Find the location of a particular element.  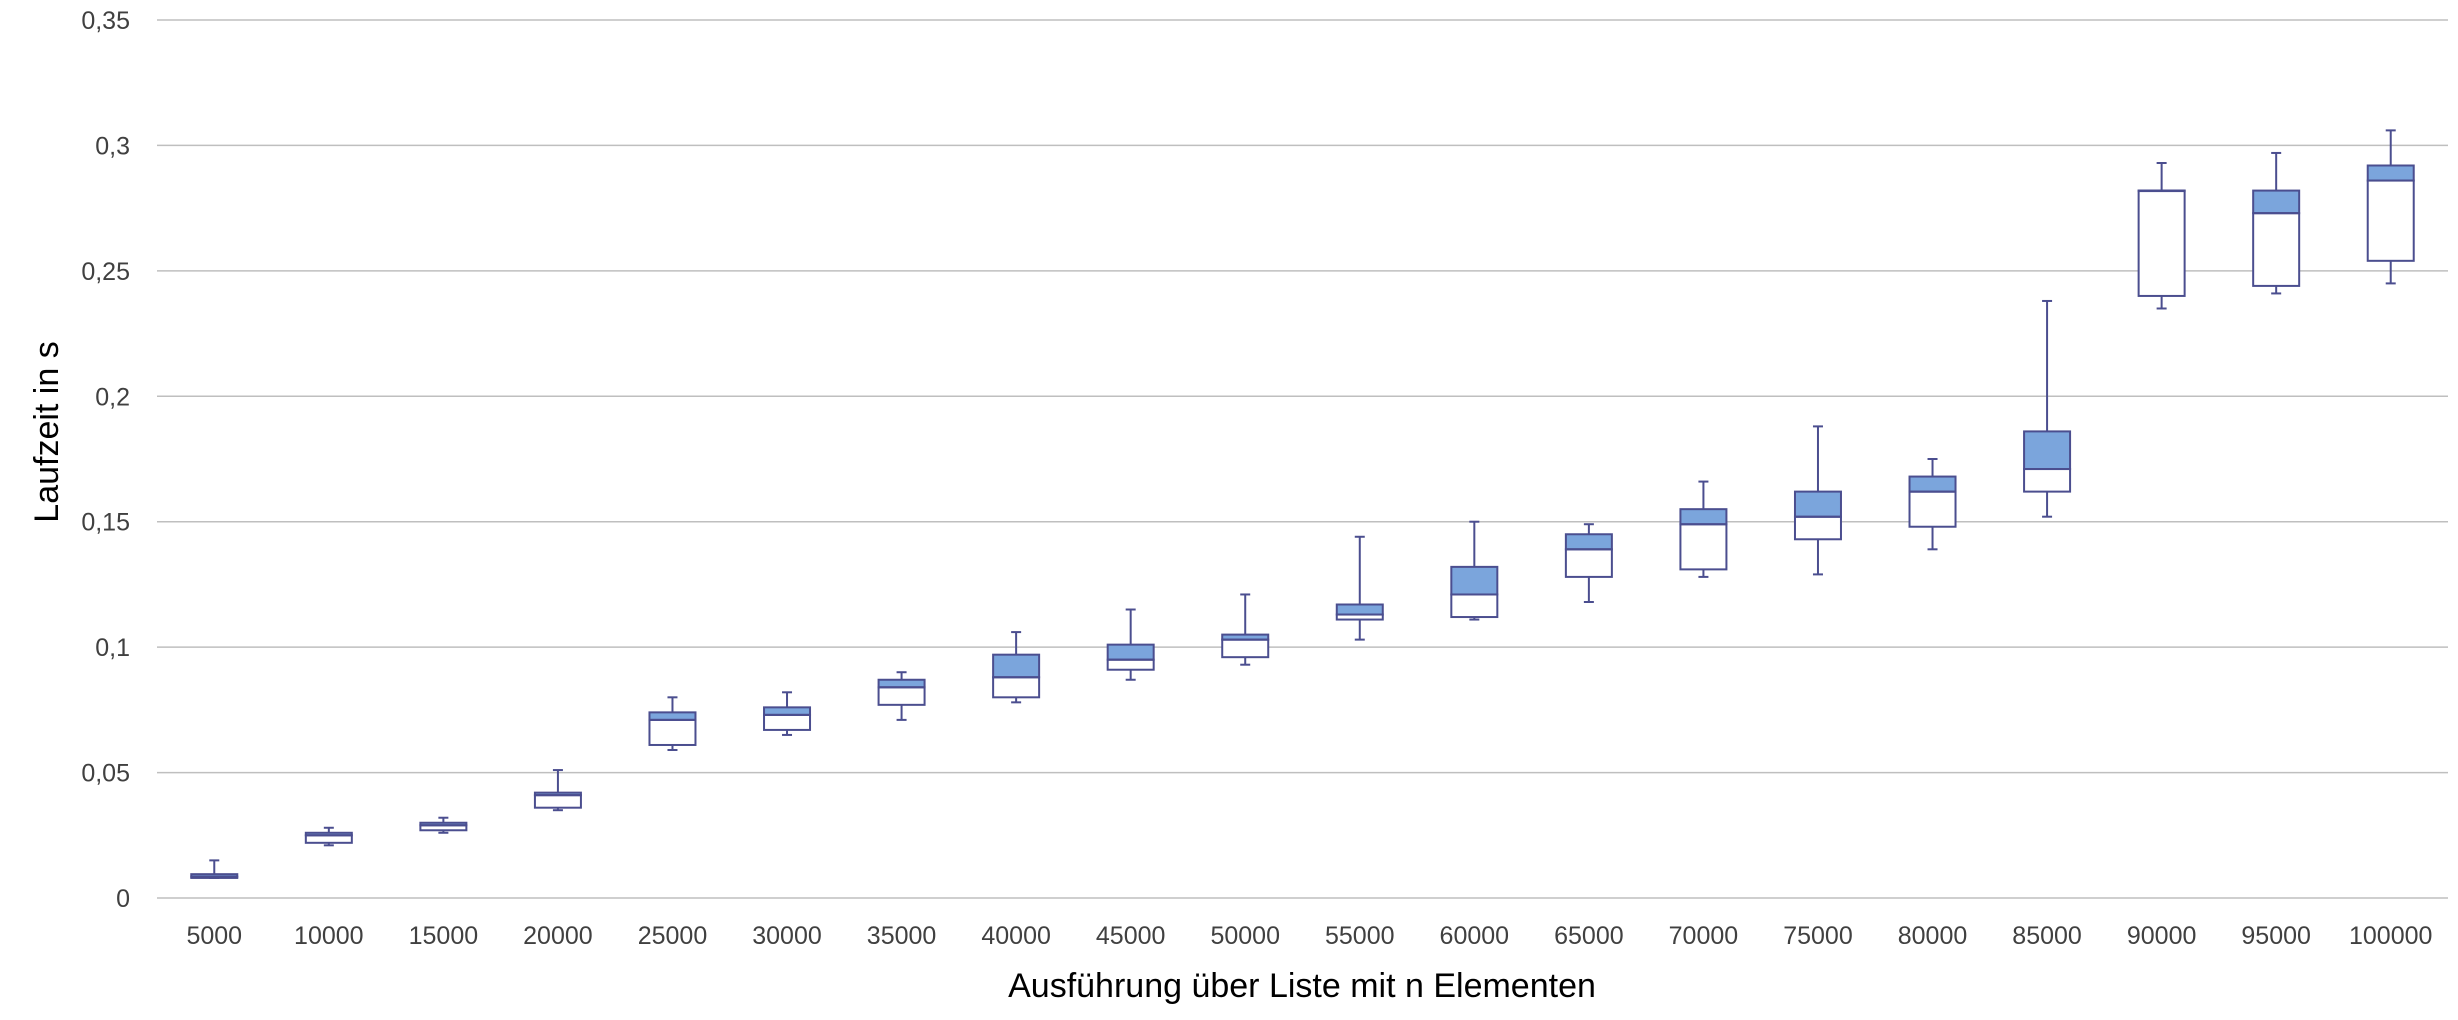

y-tick-label: 0,25 is located at coordinates (105, 272).